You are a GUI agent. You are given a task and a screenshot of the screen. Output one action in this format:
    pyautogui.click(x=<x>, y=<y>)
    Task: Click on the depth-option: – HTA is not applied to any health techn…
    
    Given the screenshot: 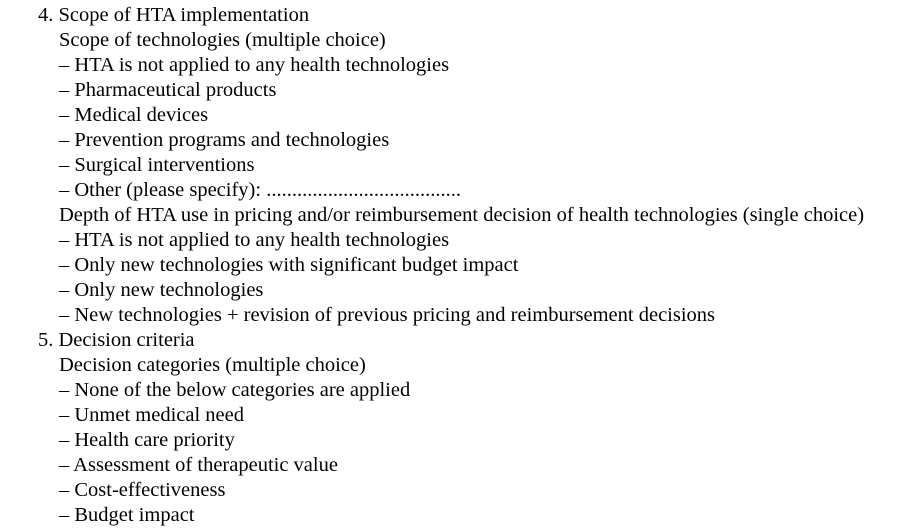 What is the action you would take?
    pyautogui.click(x=254, y=240)
    